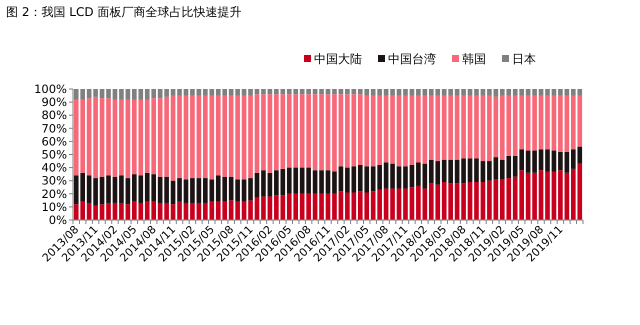 This screenshot has width=640, height=325. Describe the element at coordinates (524, 59) in the screenshot. I see `legend-label: 日本` at that location.